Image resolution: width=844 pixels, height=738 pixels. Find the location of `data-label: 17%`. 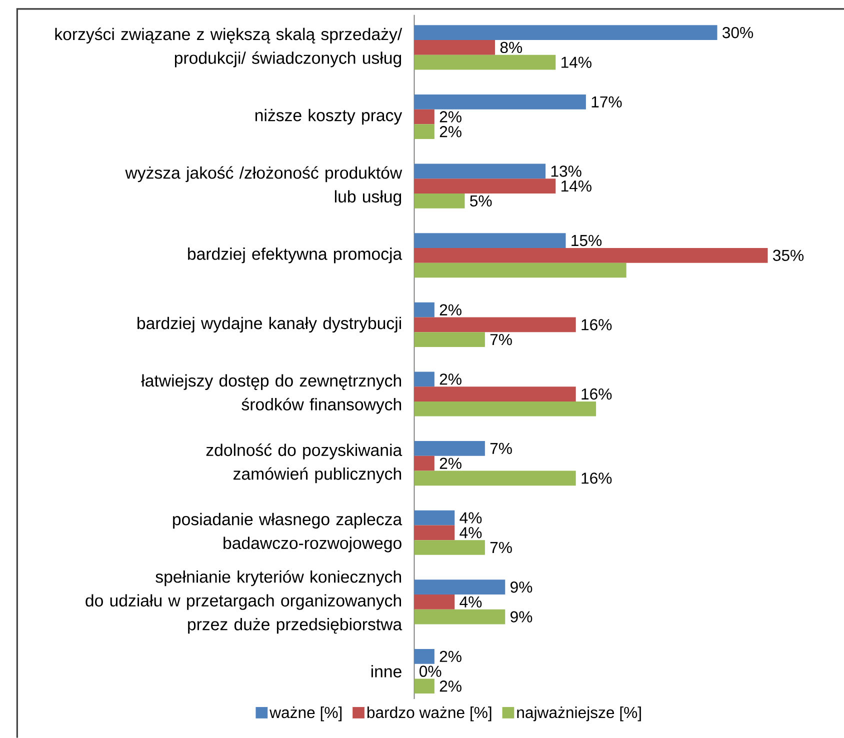

data-label: 17% is located at coordinates (607, 102).